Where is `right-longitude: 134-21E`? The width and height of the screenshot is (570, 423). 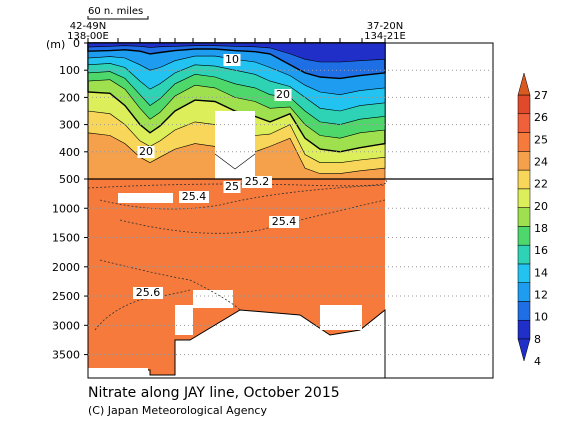 right-longitude: 134-21E is located at coordinates (385, 36).